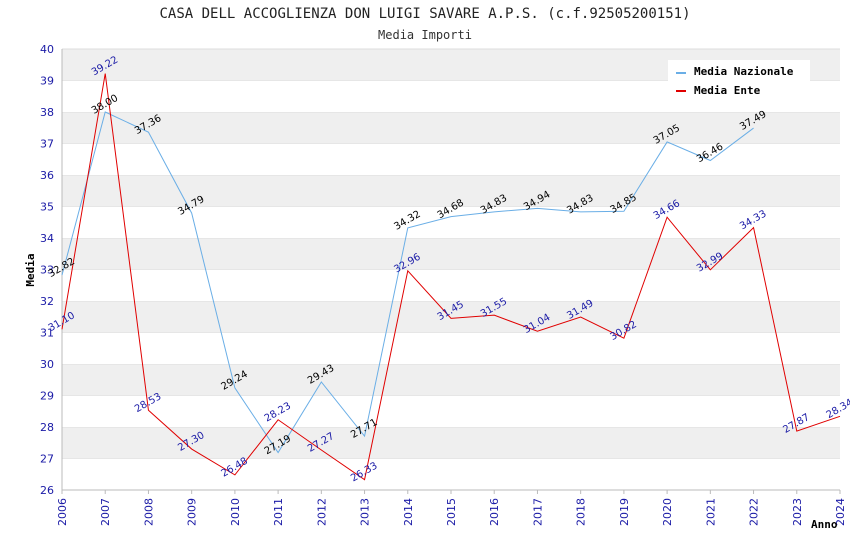 The image size is (850, 550). What do you see at coordinates (537, 512) in the screenshot?
I see `x-tick-label: 2017` at bounding box center [537, 512].